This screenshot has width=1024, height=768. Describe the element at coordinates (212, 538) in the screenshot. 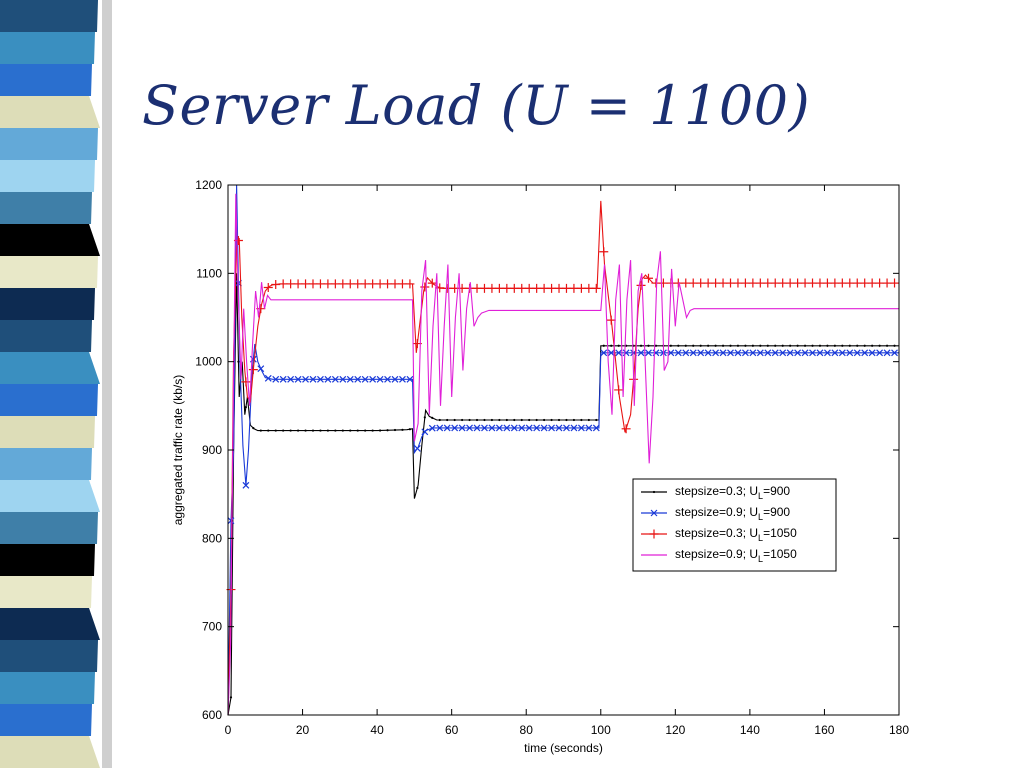

I see `y-tick-label: 800` at that location.